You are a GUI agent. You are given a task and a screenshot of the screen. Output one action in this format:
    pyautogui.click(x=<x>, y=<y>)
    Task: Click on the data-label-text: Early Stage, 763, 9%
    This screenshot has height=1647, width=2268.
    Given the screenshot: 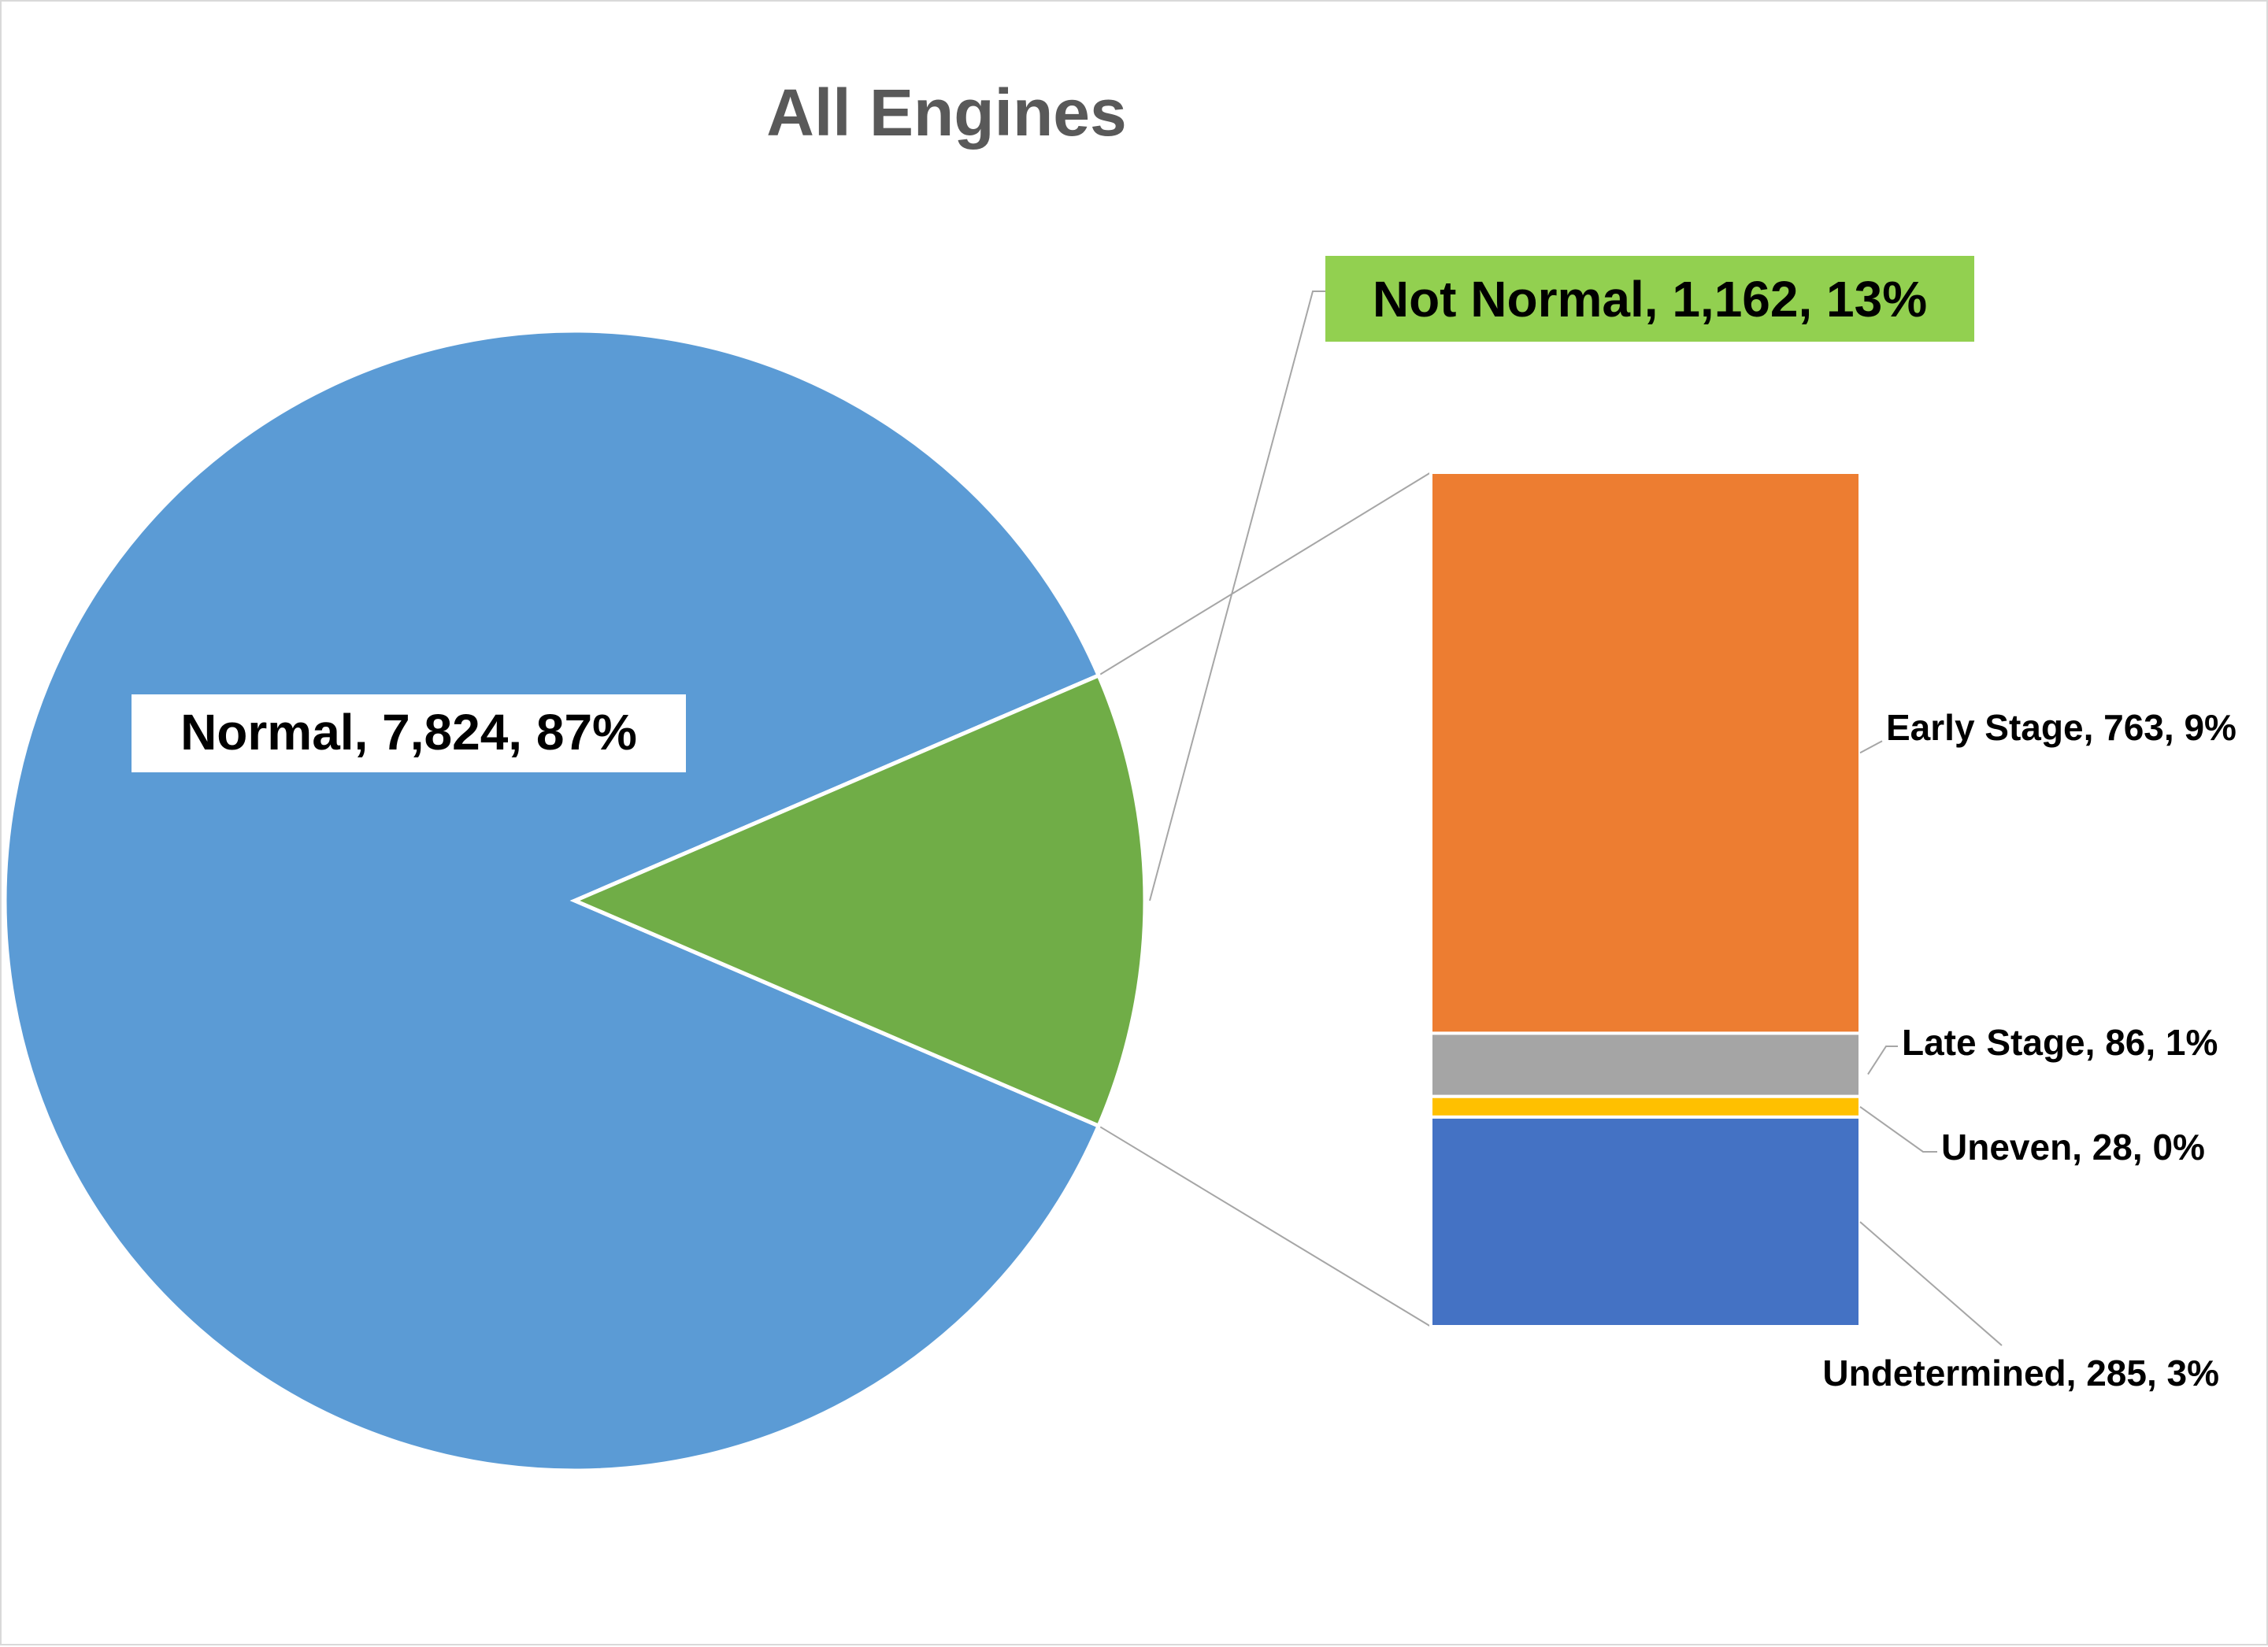 What is the action you would take?
    pyautogui.click(x=2061, y=727)
    